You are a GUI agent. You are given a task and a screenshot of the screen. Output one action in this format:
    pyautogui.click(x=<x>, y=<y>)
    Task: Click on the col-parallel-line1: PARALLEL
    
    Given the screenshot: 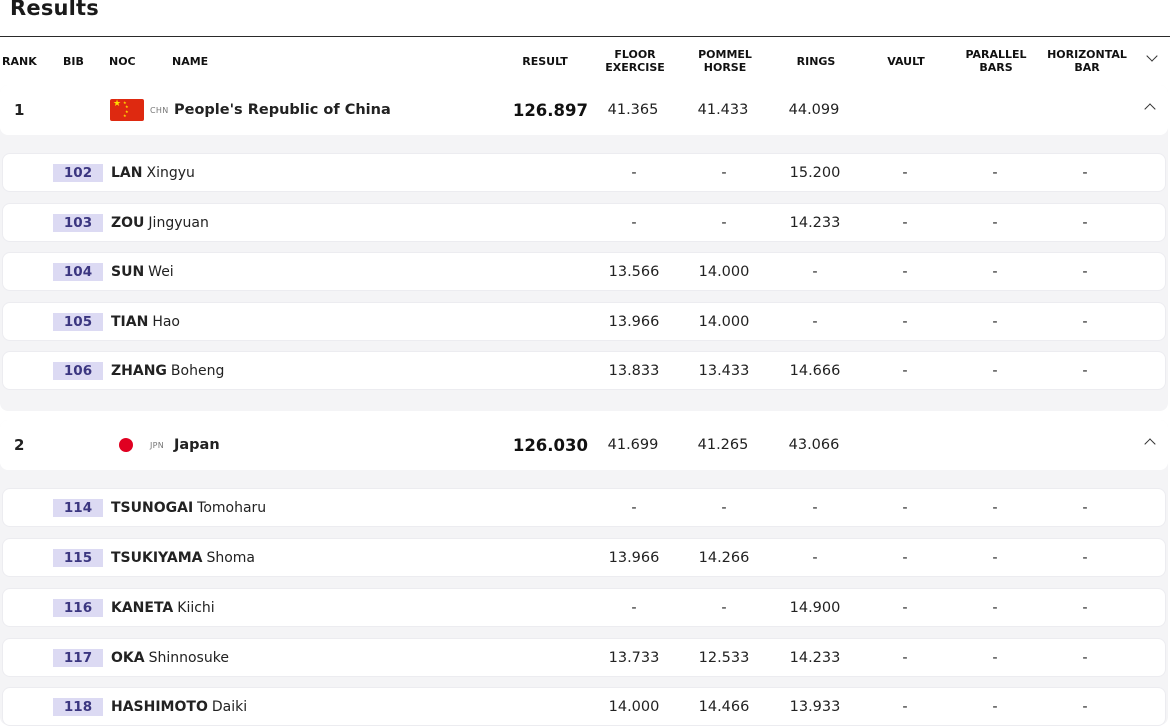 What is the action you would take?
    pyautogui.click(x=996, y=54)
    